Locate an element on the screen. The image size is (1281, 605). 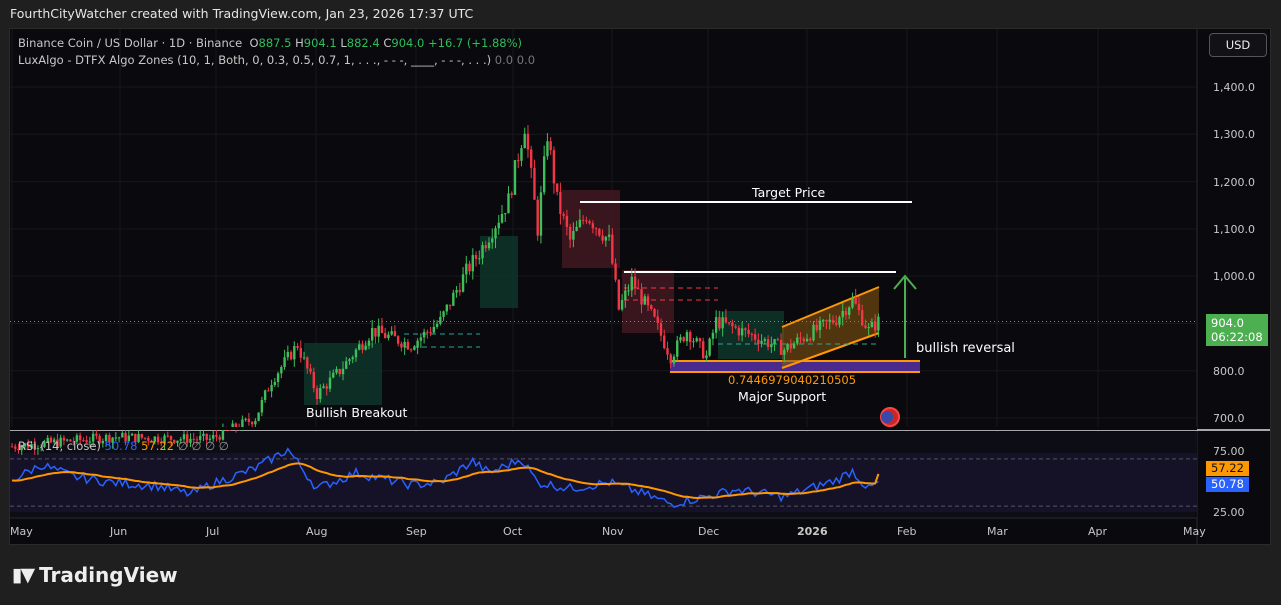
rsi-ma-line is located at coordinates (445, 481).